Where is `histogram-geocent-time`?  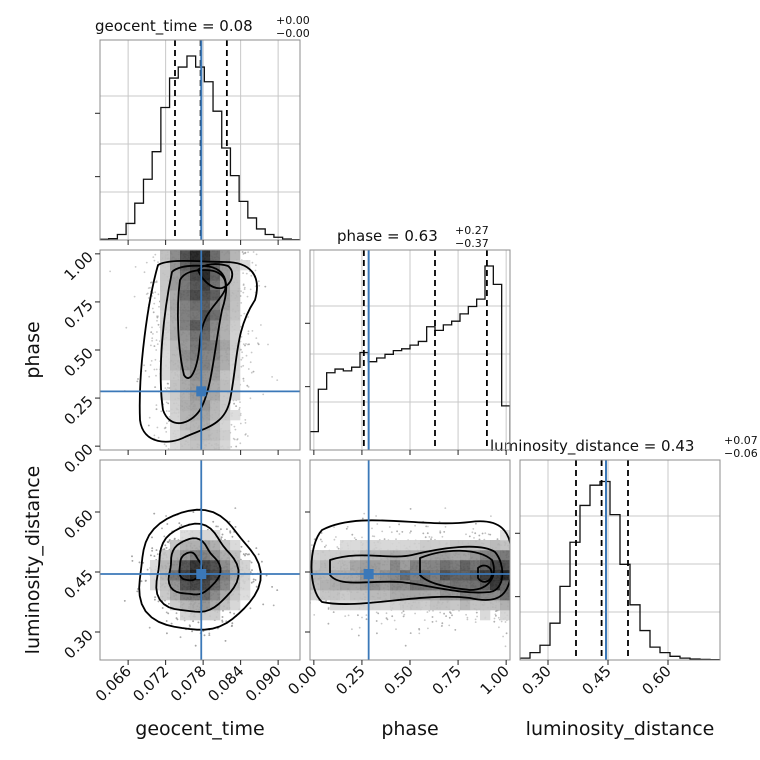 histogram-geocent-time is located at coordinates (198, 142).